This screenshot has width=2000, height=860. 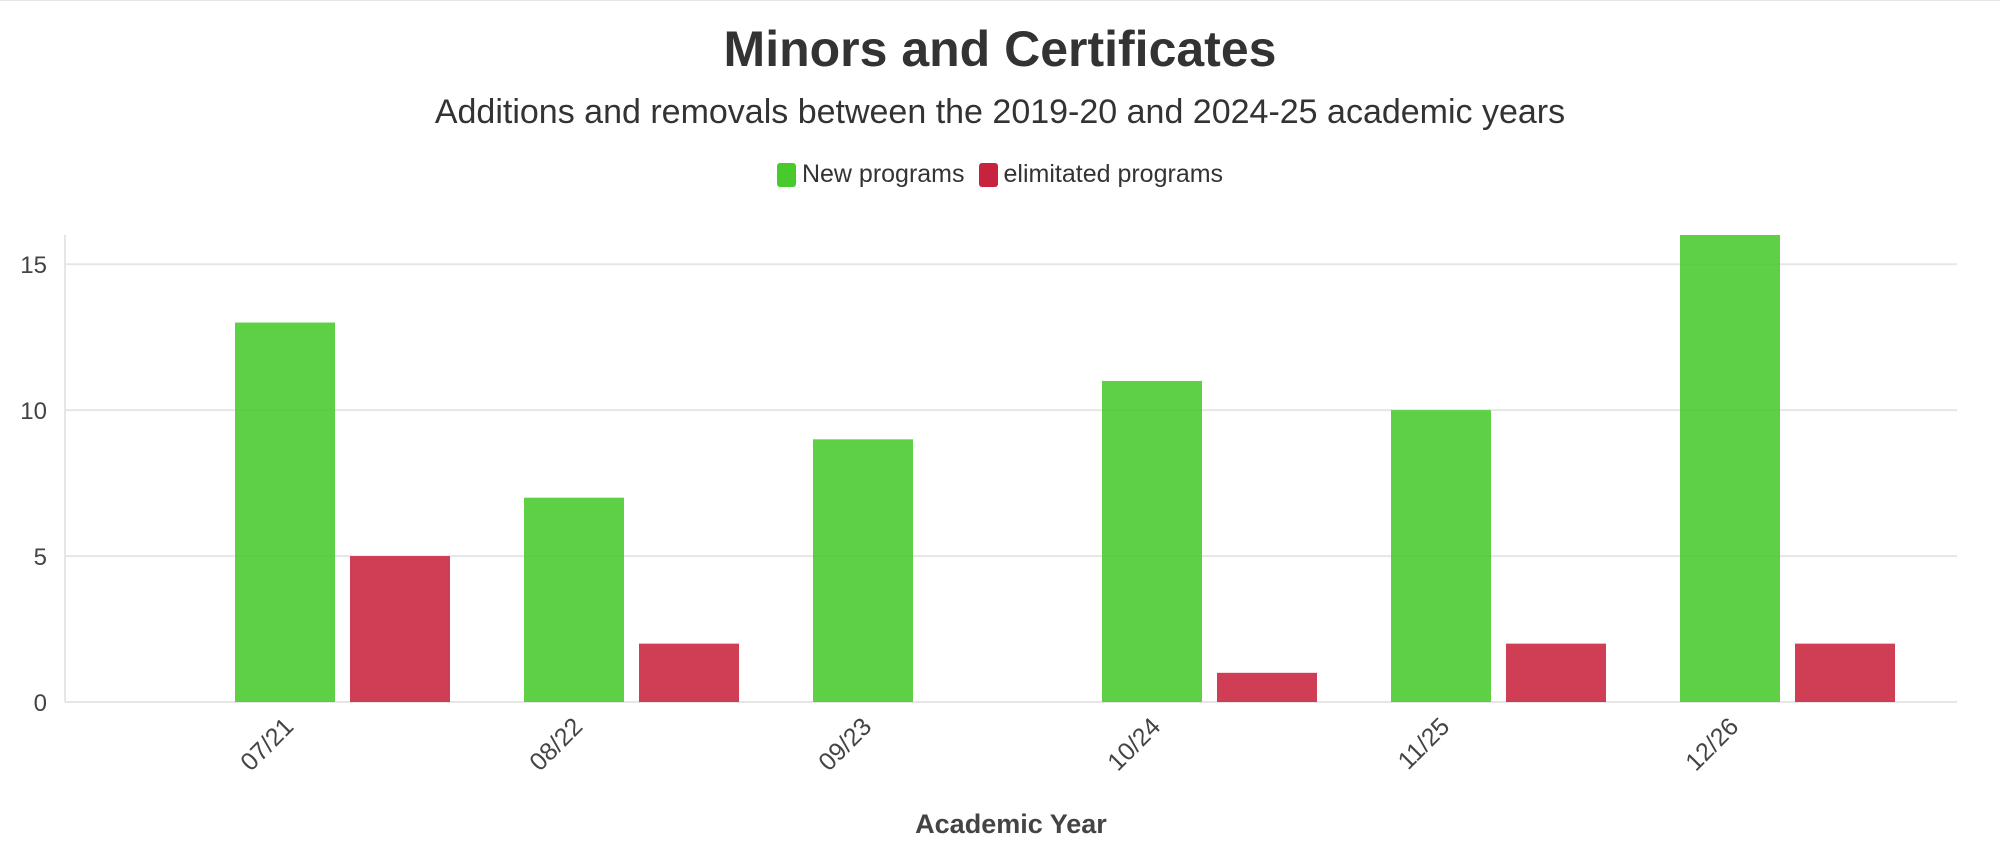 What do you see at coordinates (1000, 49) in the screenshot?
I see `chart-title: Minors and Certificates` at bounding box center [1000, 49].